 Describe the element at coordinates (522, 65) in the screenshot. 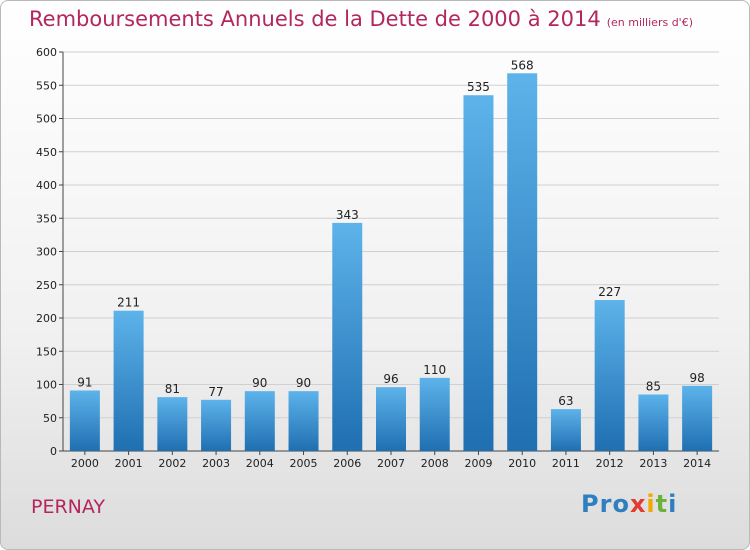

I see `value-label-2010: 568` at that location.